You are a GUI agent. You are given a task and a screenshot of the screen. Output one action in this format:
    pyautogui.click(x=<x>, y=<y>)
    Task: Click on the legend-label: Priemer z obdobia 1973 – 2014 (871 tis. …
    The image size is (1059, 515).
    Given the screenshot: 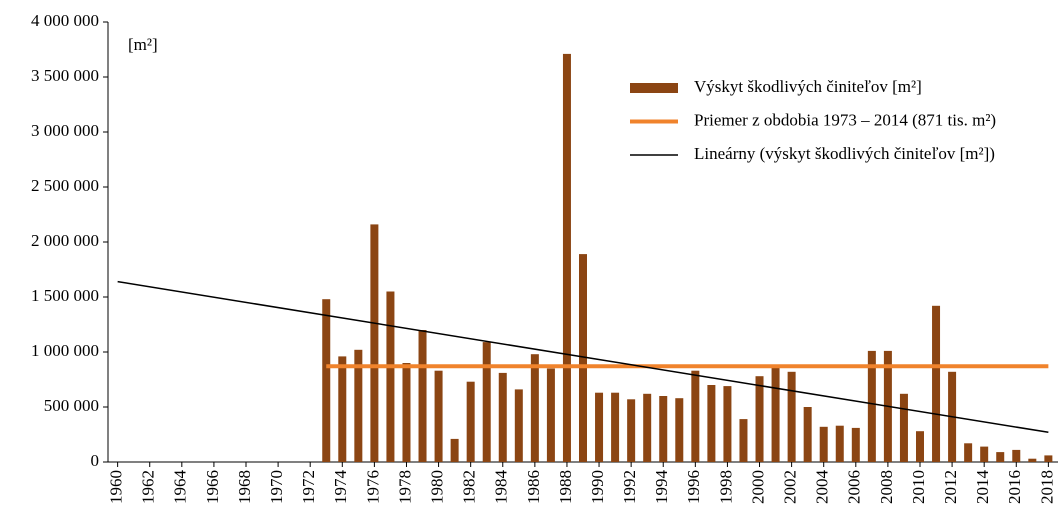 What is the action you would take?
    pyautogui.click(x=845, y=119)
    